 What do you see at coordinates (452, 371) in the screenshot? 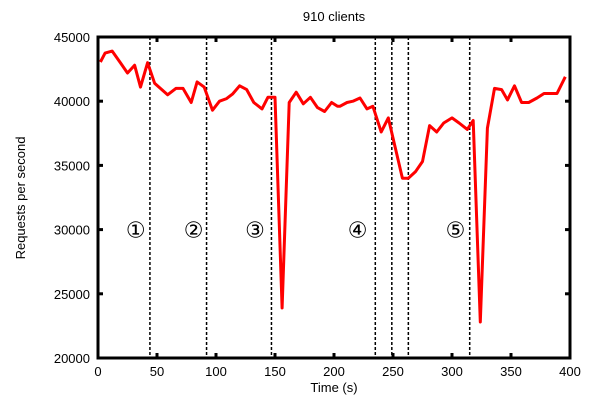
I see `x-tick-label: 300` at bounding box center [452, 371].